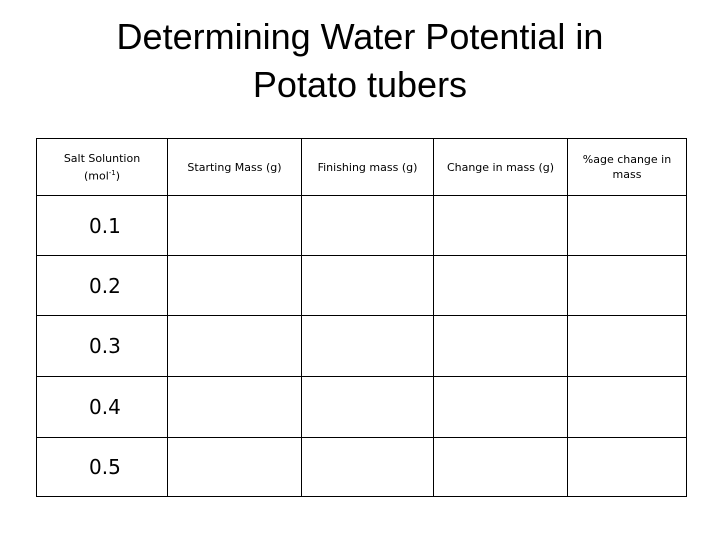  Describe the element at coordinates (102, 167) in the screenshot. I see `header-cell: Salt Soluntion (mol-1)` at that location.